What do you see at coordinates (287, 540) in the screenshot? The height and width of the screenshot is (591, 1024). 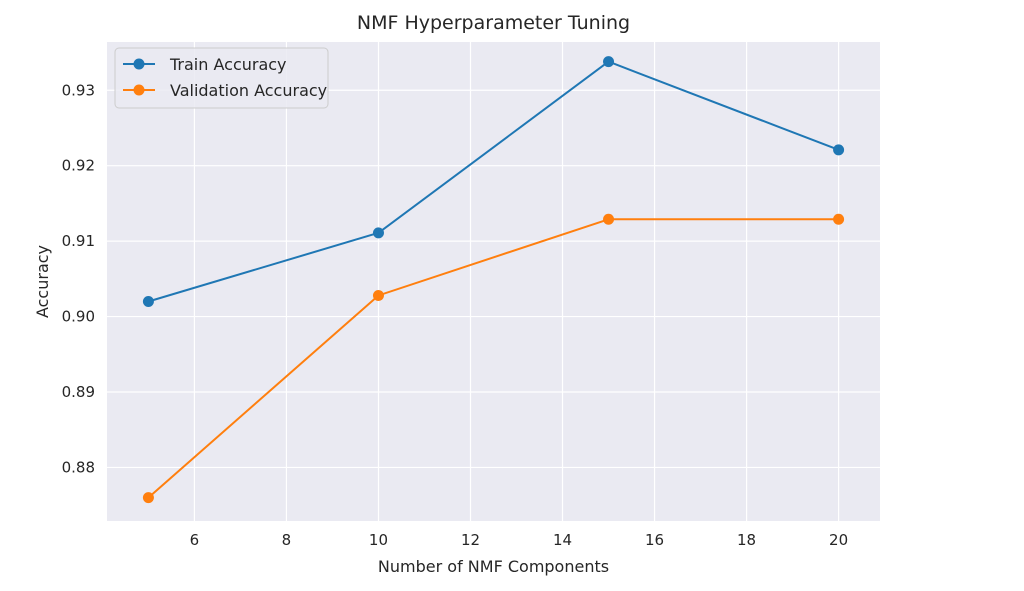 I see `x-tick-label: 8` at bounding box center [287, 540].